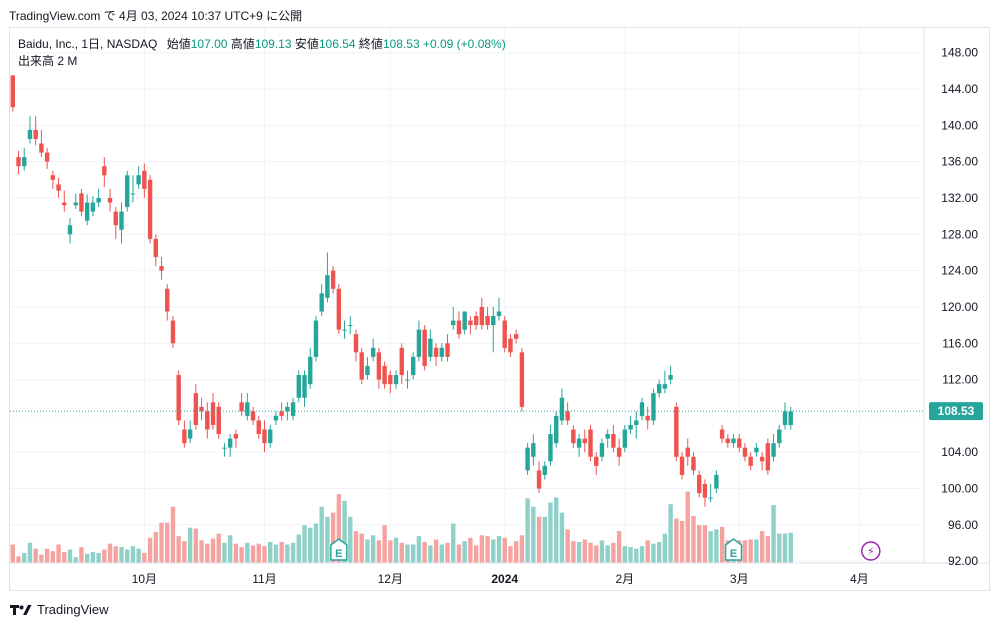  What do you see at coordinates (370, 44) in the screenshot?
I see `close-label: 終値` at bounding box center [370, 44].